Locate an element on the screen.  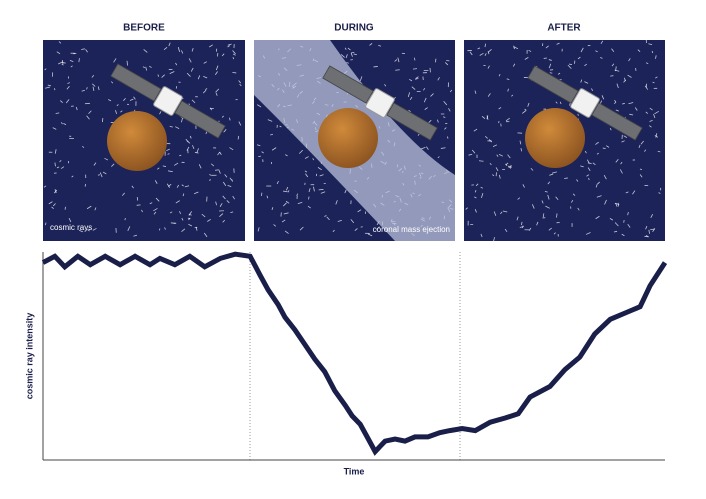
satellite is located at coordinates (380, 103).